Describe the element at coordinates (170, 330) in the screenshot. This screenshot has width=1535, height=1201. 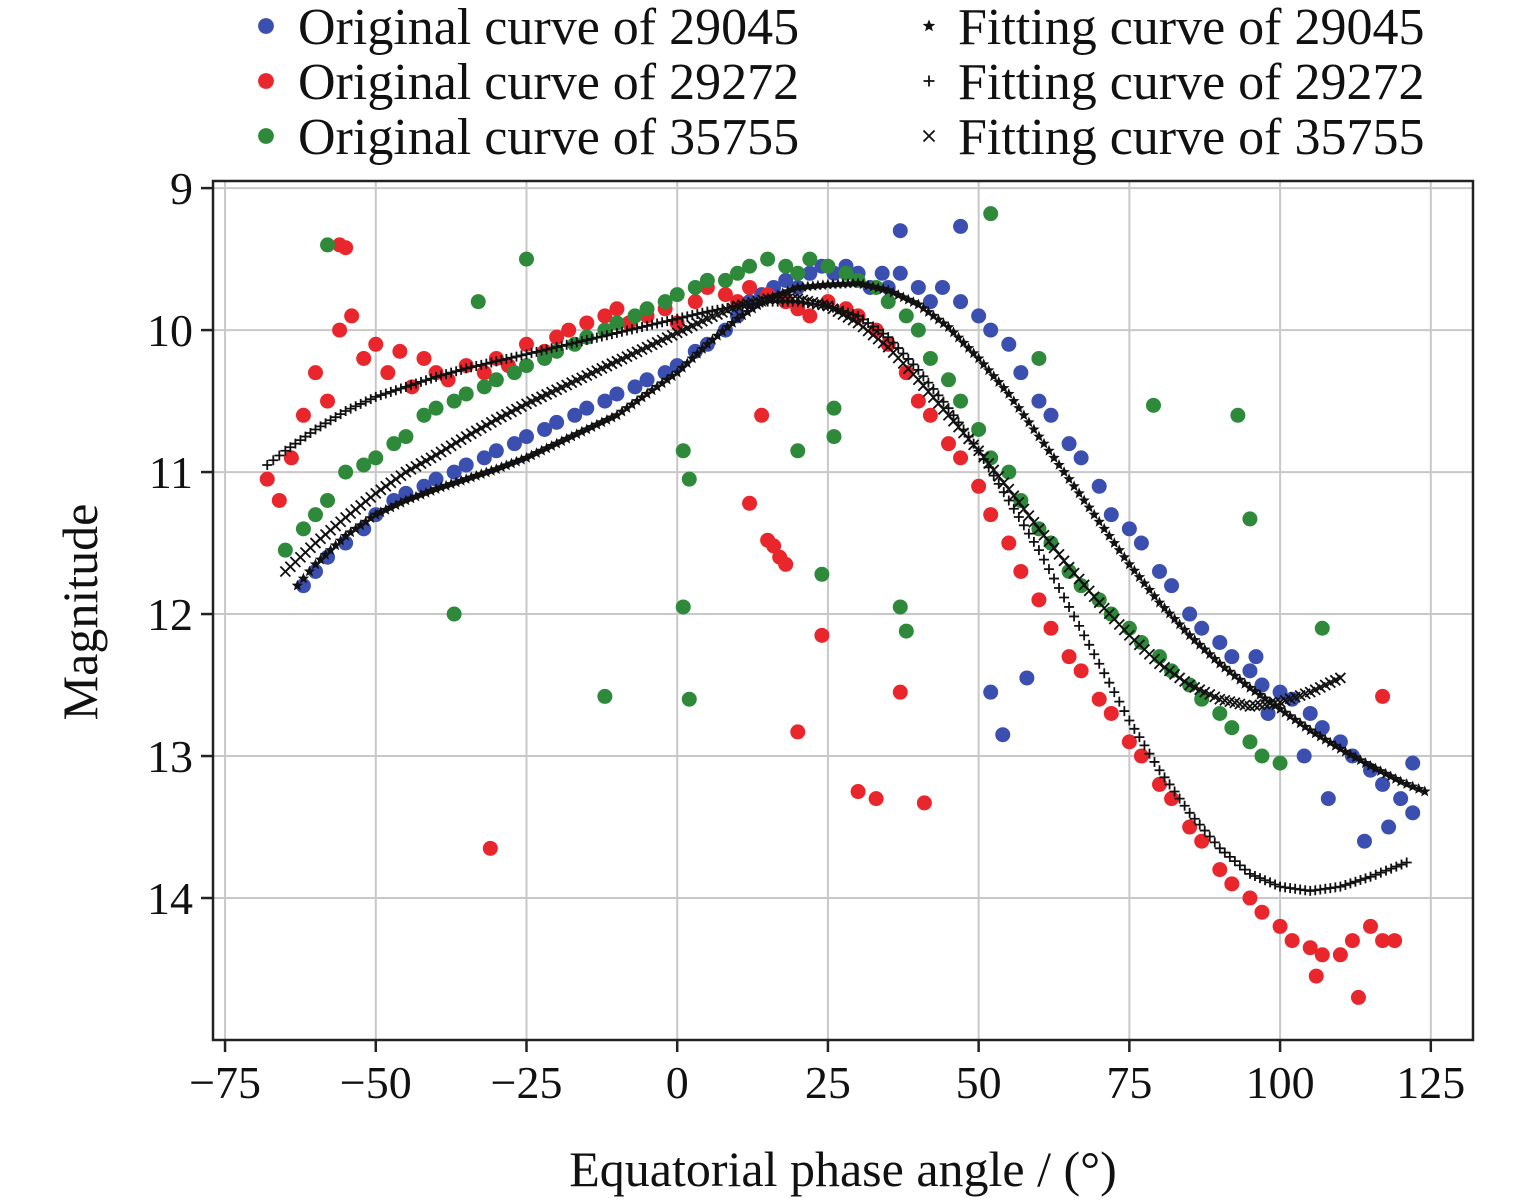
I see `y-tick-label: 10` at that location.